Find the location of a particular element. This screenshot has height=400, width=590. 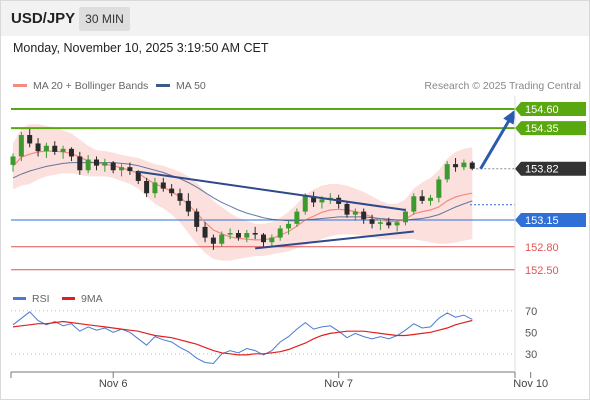

legend-swatch-ma50 is located at coordinates (163, 85).